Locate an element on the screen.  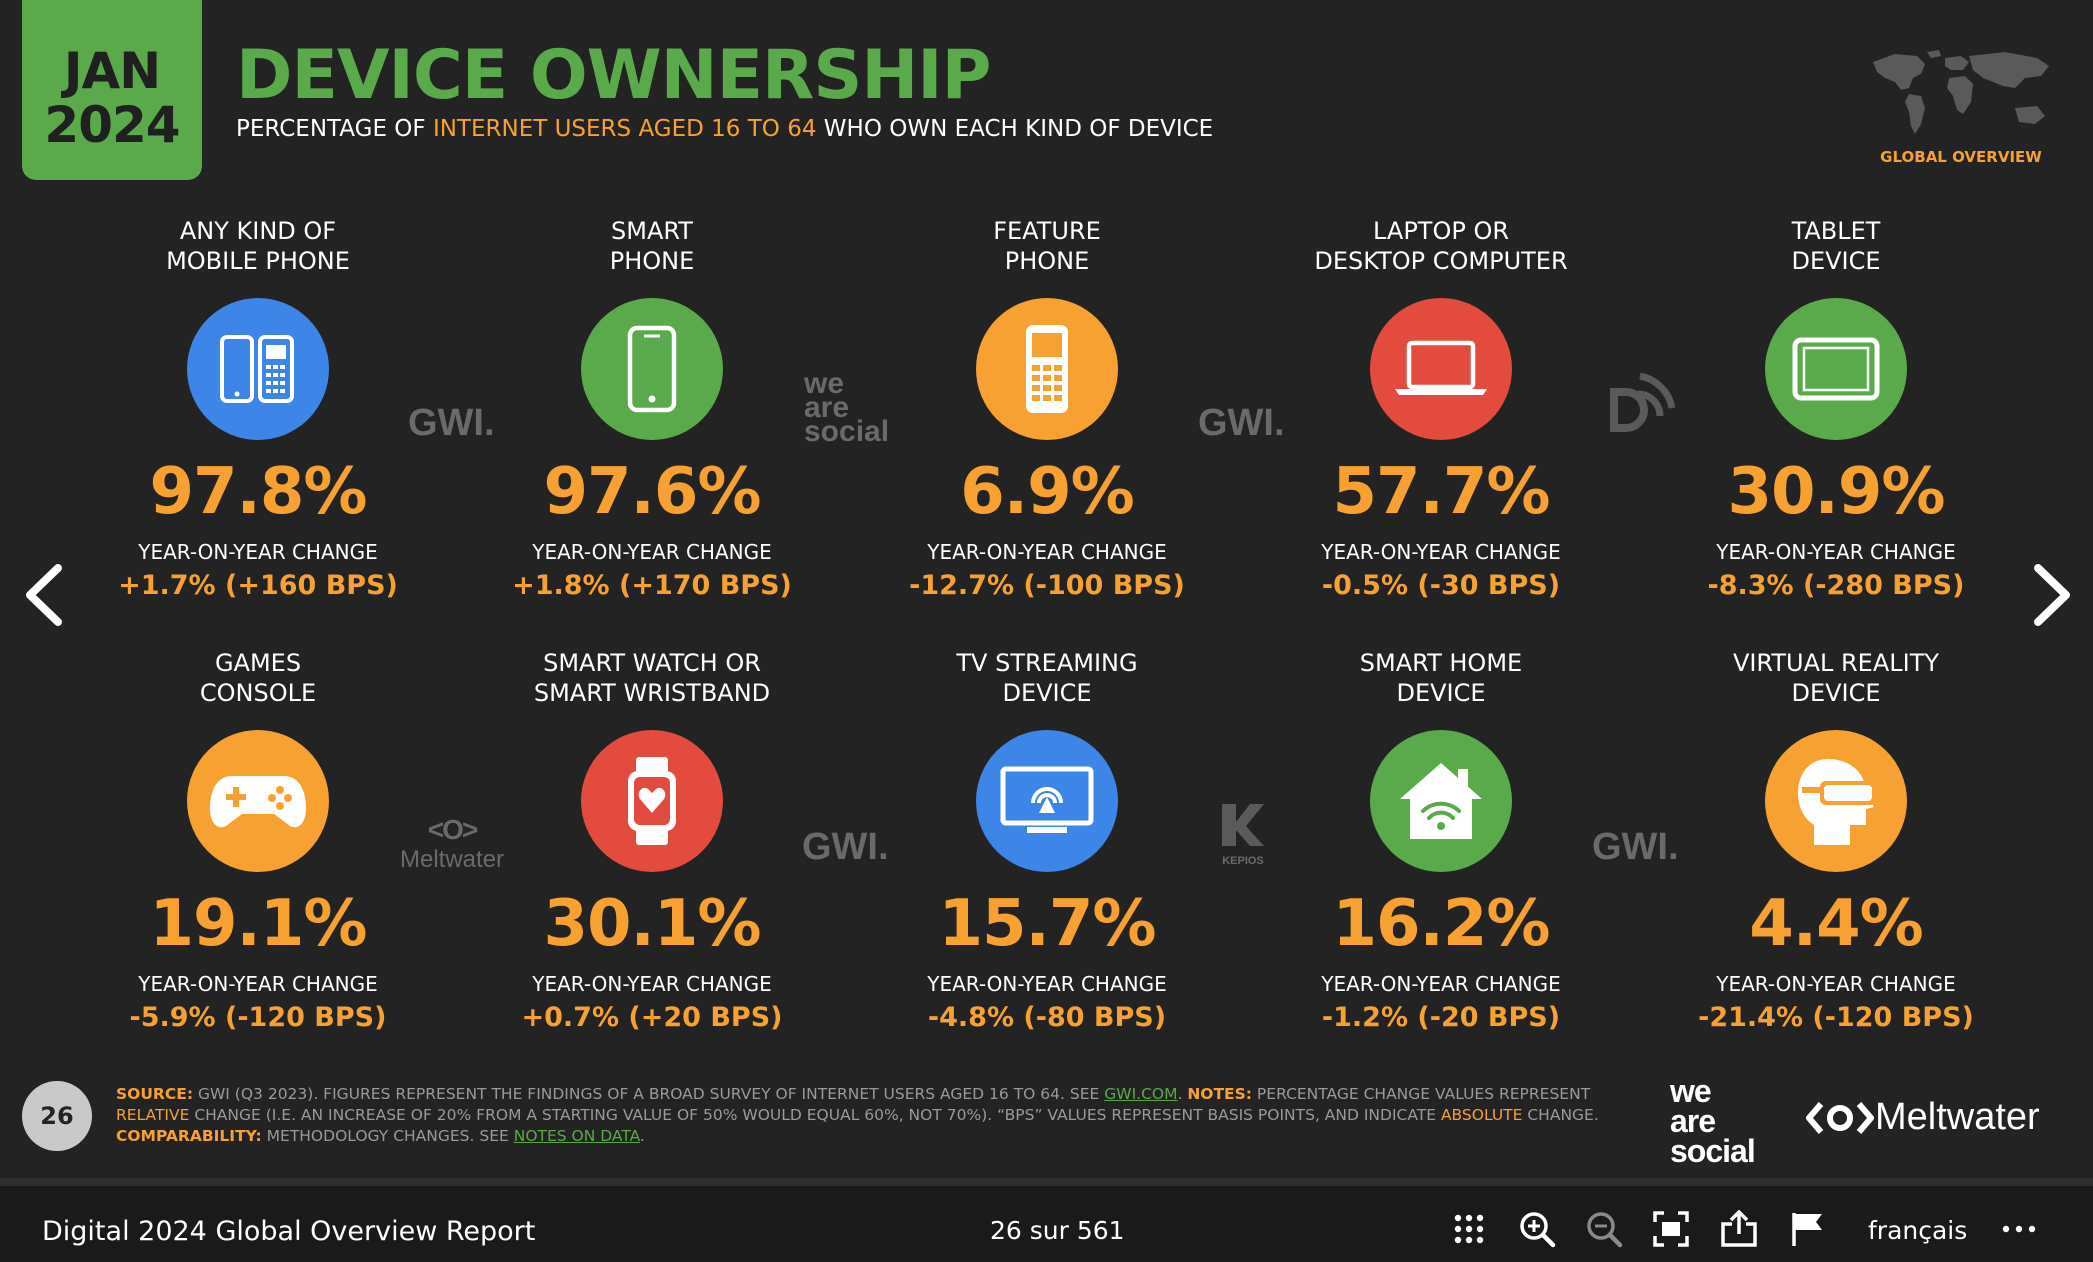
feature-phone-icon is located at coordinates (1047, 369).